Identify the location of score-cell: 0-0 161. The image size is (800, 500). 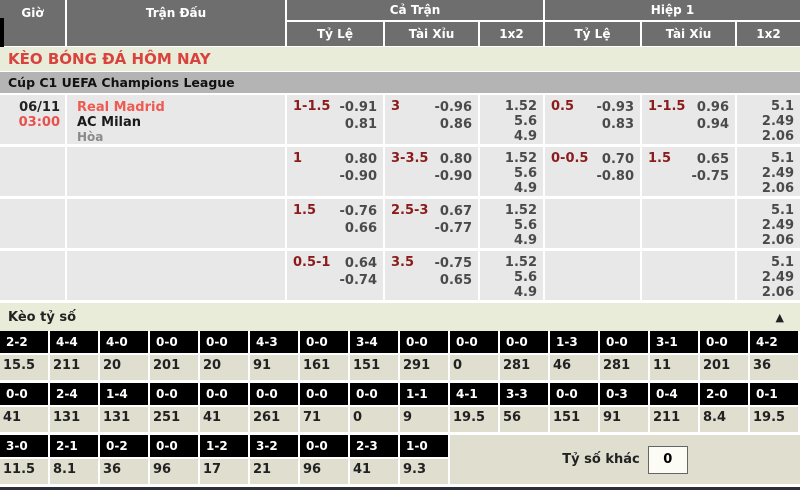
(324, 355).